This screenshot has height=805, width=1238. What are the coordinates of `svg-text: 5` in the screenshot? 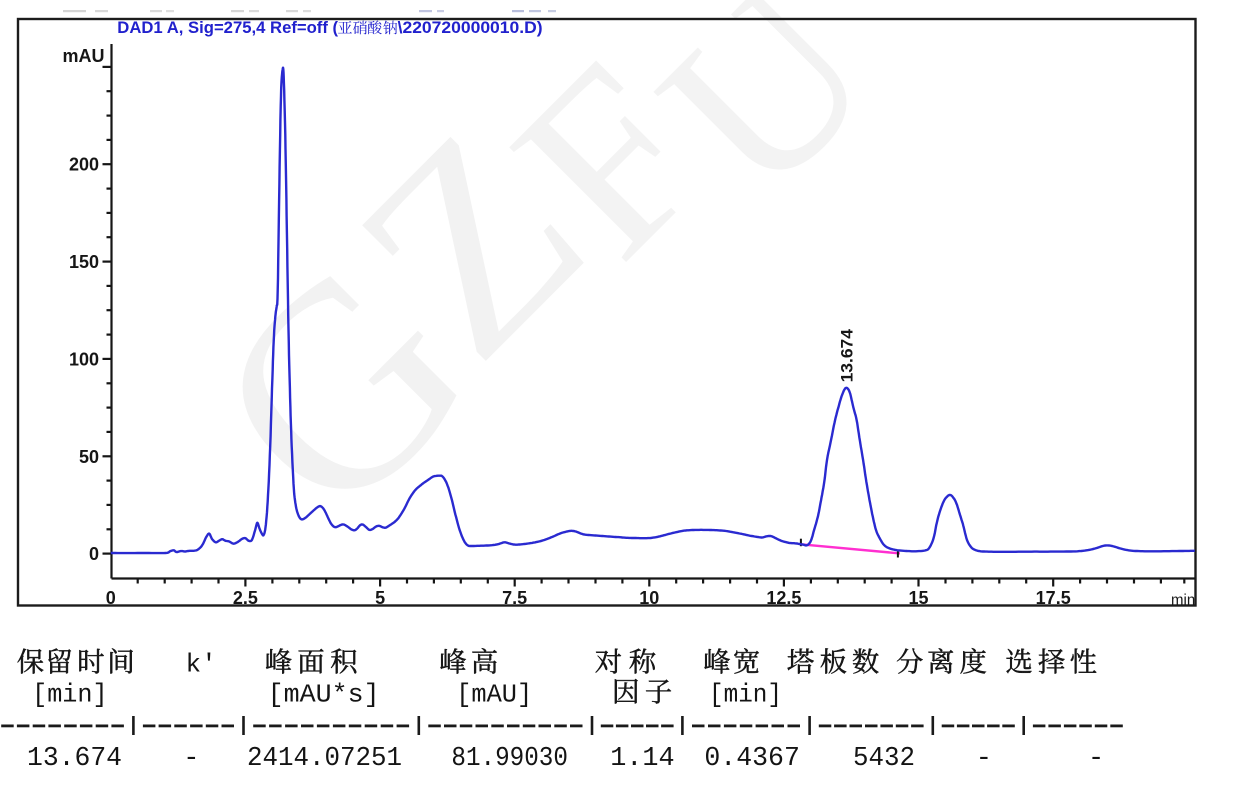 It's located at (380, 598).